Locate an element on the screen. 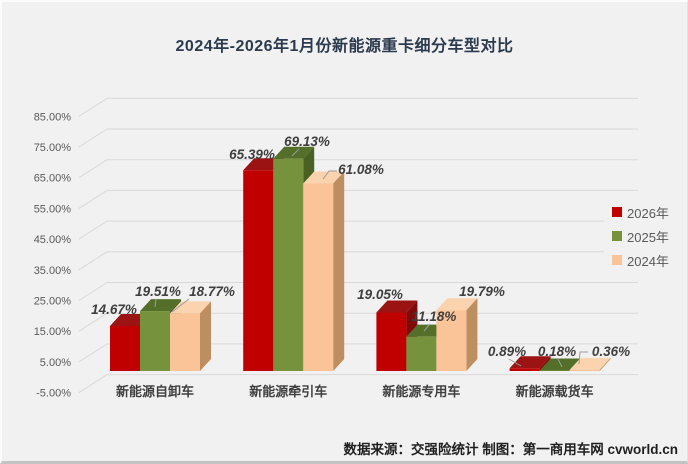 Image resolution: width=688 pixels, height=464 pixels. x-category-label: 新能源牵引车 is located at coordinates (288, 391).